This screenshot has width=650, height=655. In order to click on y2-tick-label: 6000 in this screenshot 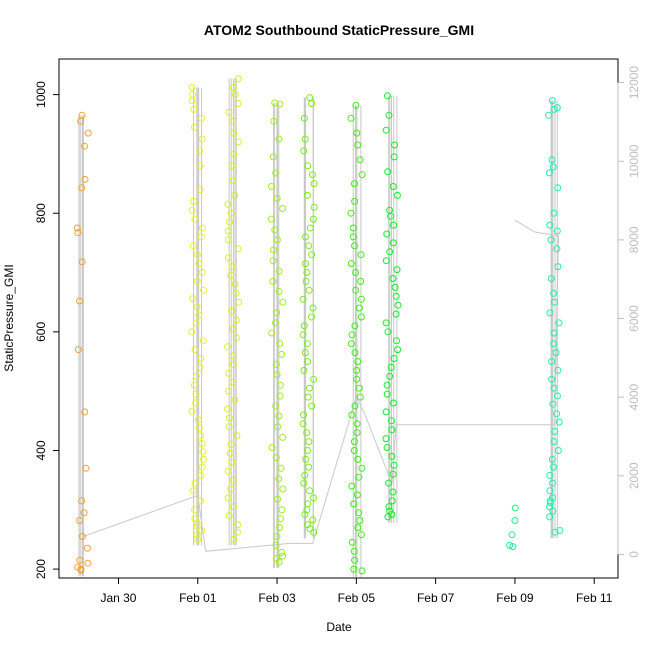, I will do `click(634, 318)`.